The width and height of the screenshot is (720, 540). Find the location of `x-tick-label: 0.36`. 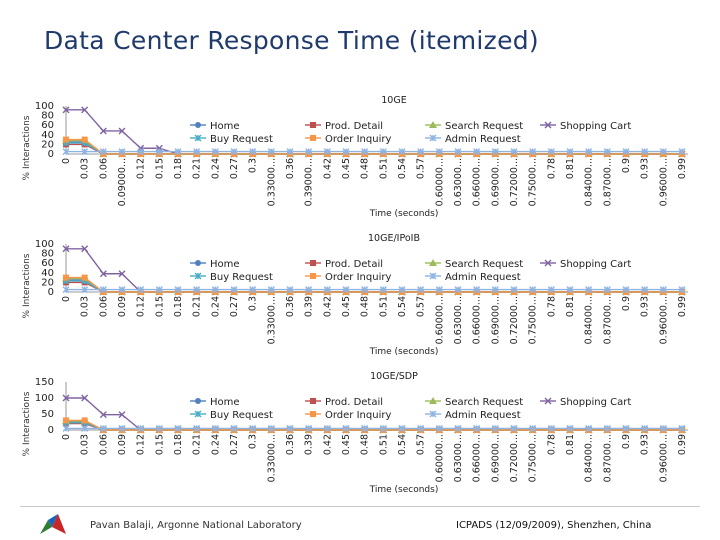

x-tick-label: 0.36 is located at coordinates (290, 444).